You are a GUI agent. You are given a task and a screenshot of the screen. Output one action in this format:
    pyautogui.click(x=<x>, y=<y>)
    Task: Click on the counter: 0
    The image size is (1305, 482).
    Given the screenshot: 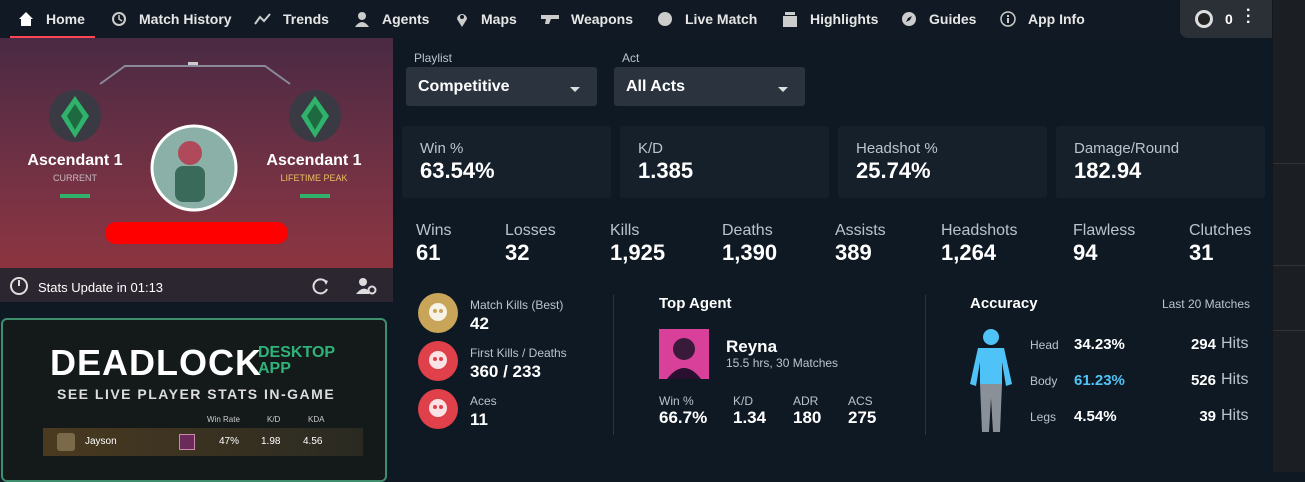 What is the action you would take?
    pyautogui.click(x=1229, y=19)
    